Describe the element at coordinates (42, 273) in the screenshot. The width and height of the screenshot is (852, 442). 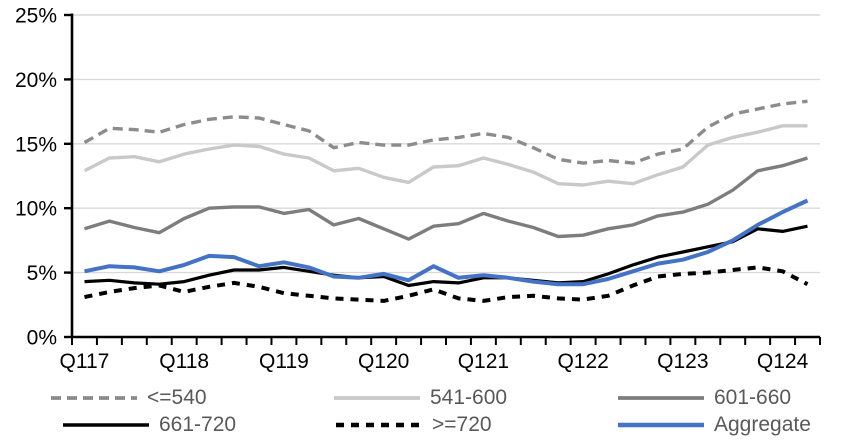
I see `y-tick-label: 5%` at that location.